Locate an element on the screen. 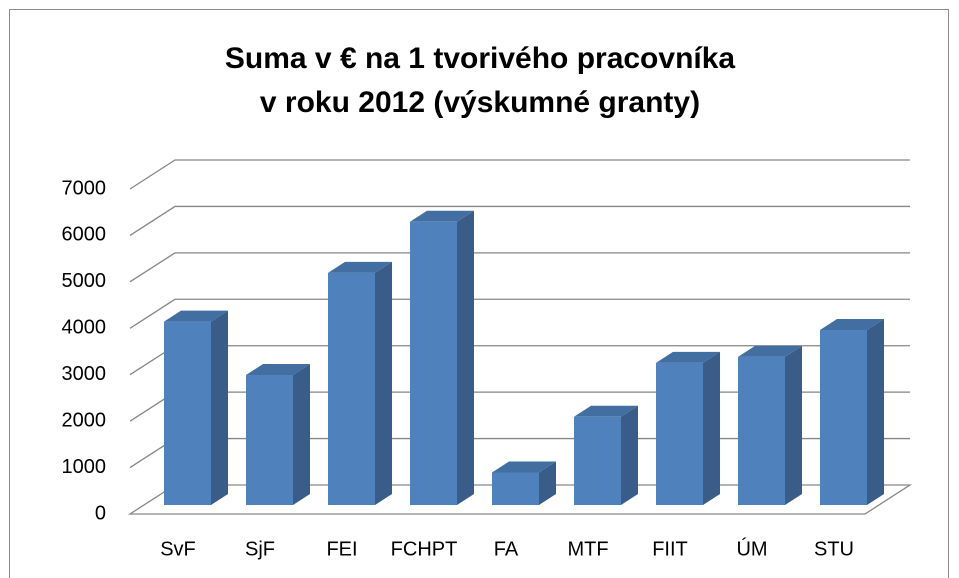  x-tick-label: FA is located at coordinates (506, 549).